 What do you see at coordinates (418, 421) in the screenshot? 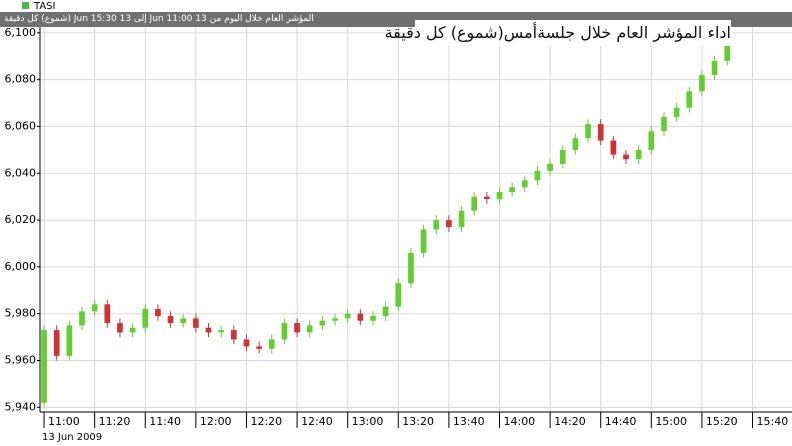
I see `x-tick-label: 13:20` at bounding box center [418, 421].